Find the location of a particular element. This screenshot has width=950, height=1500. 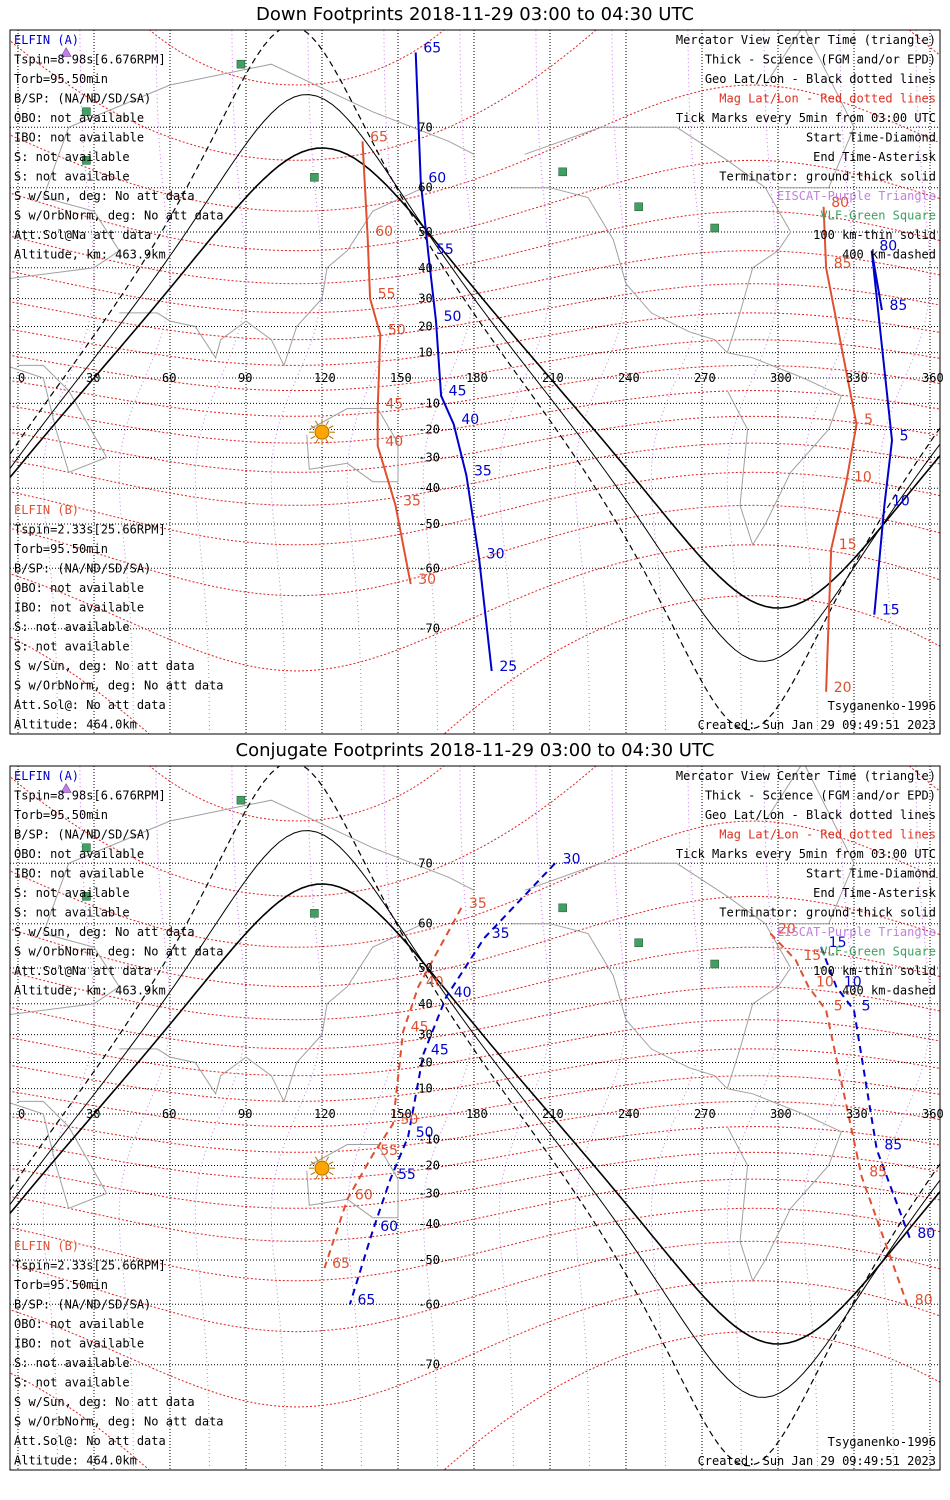

elfin-b-track-label: 55 is located at coordinates (389, 1151).